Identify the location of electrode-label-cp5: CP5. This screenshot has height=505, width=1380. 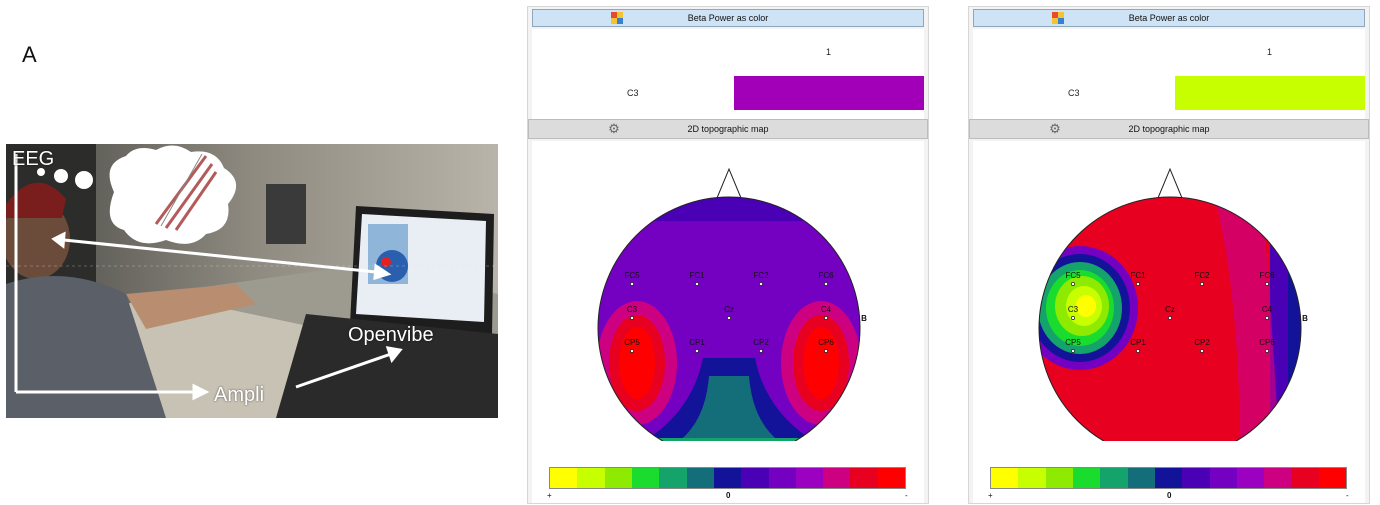
(632, 342).